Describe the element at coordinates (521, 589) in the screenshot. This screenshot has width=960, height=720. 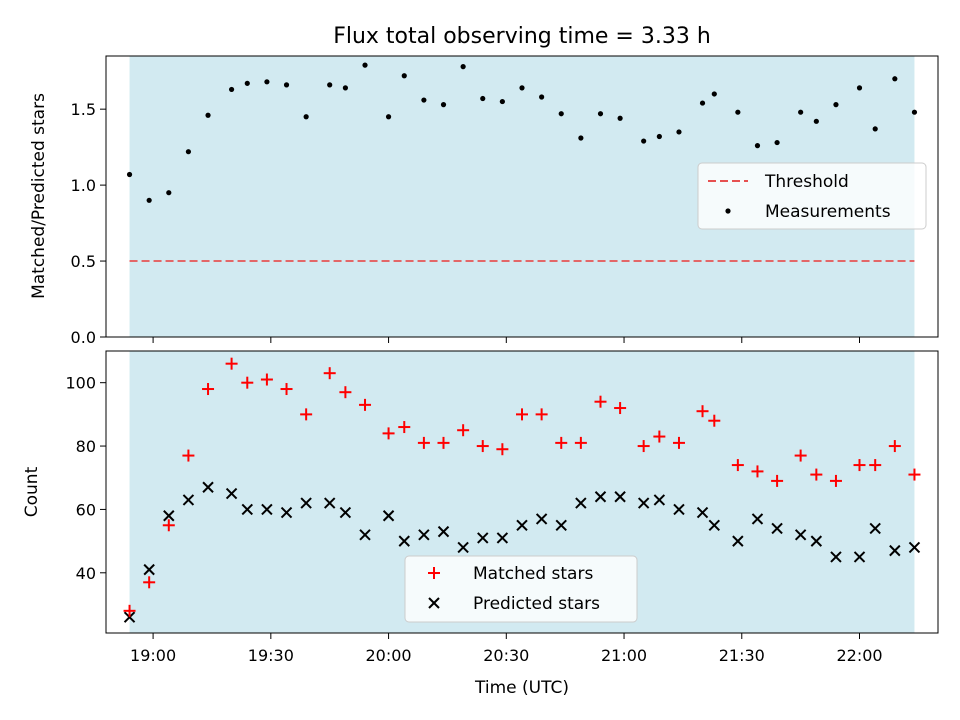
I see `bottom-legend-box` at that location.